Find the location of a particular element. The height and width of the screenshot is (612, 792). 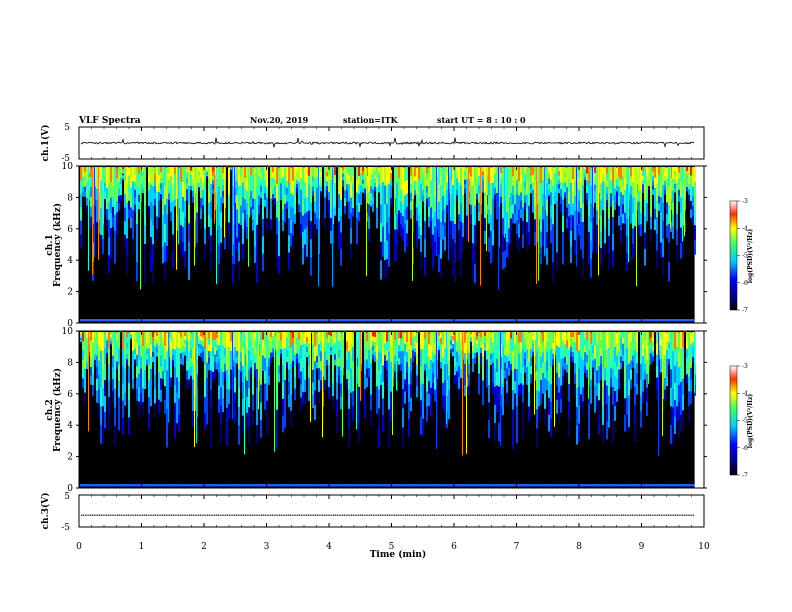

ytick-label: 10 is located at coordinates (68, 332).